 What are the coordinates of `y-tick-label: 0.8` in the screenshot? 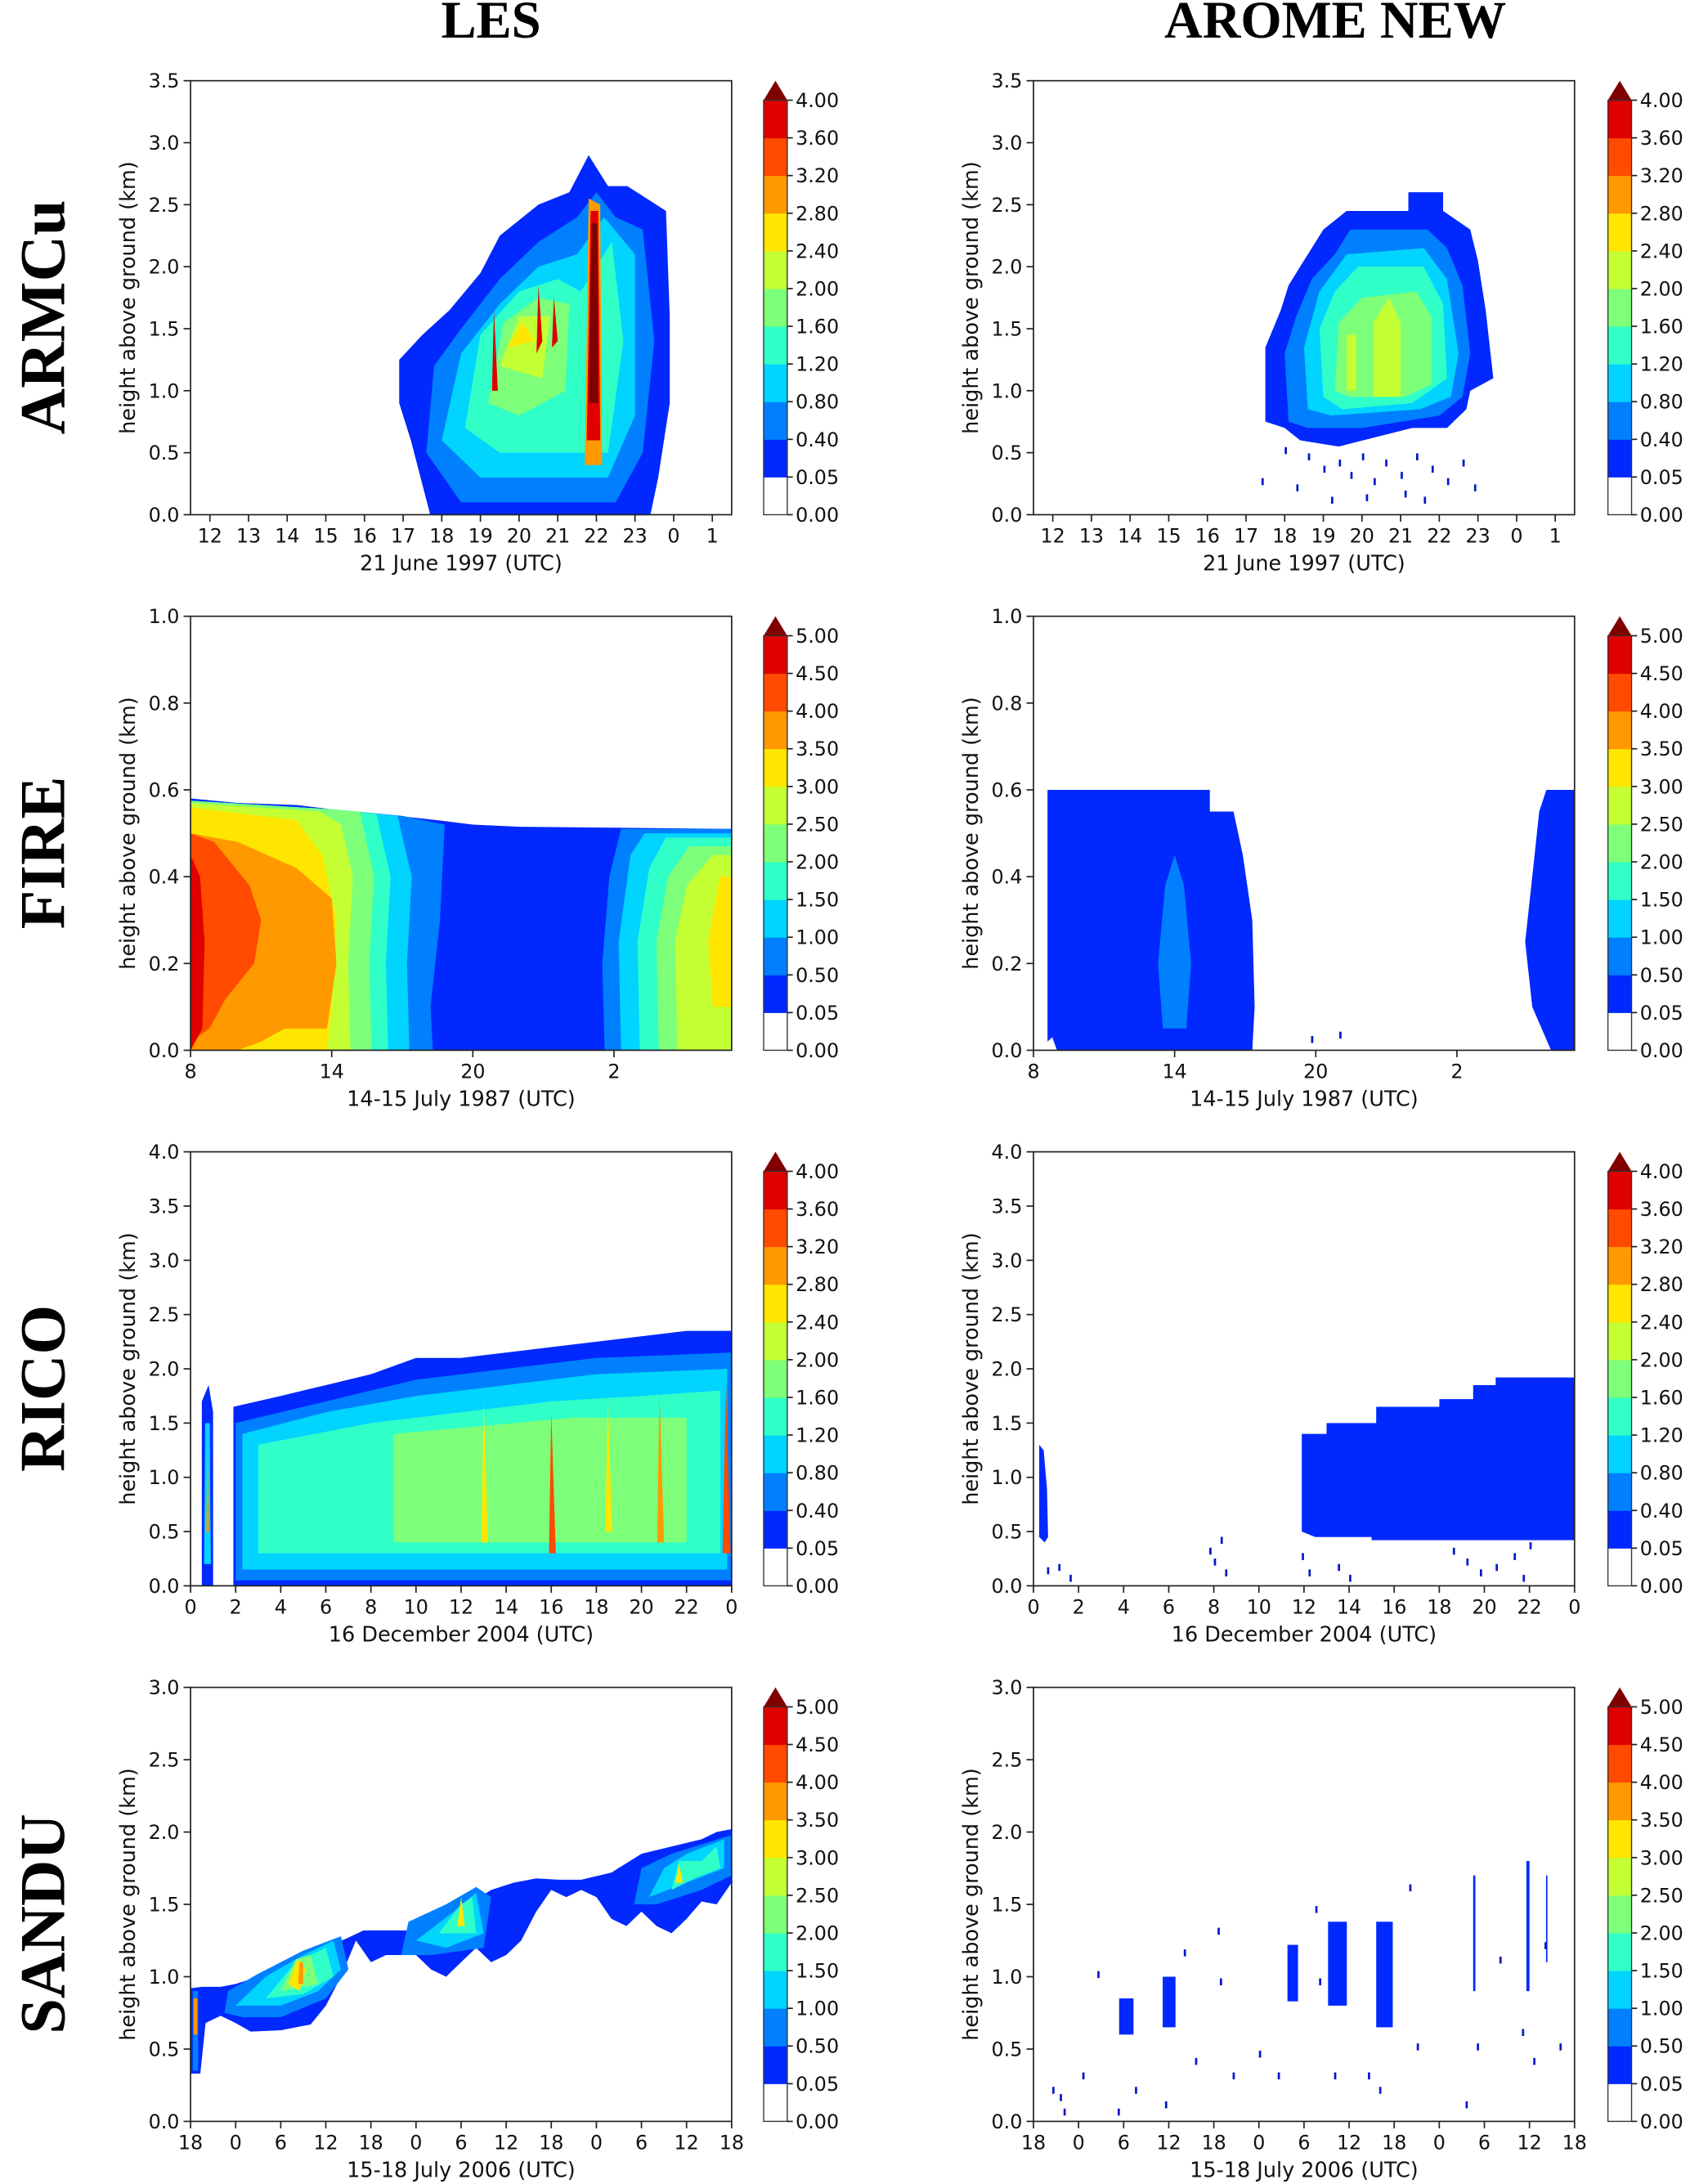 It's located at (165, 704).